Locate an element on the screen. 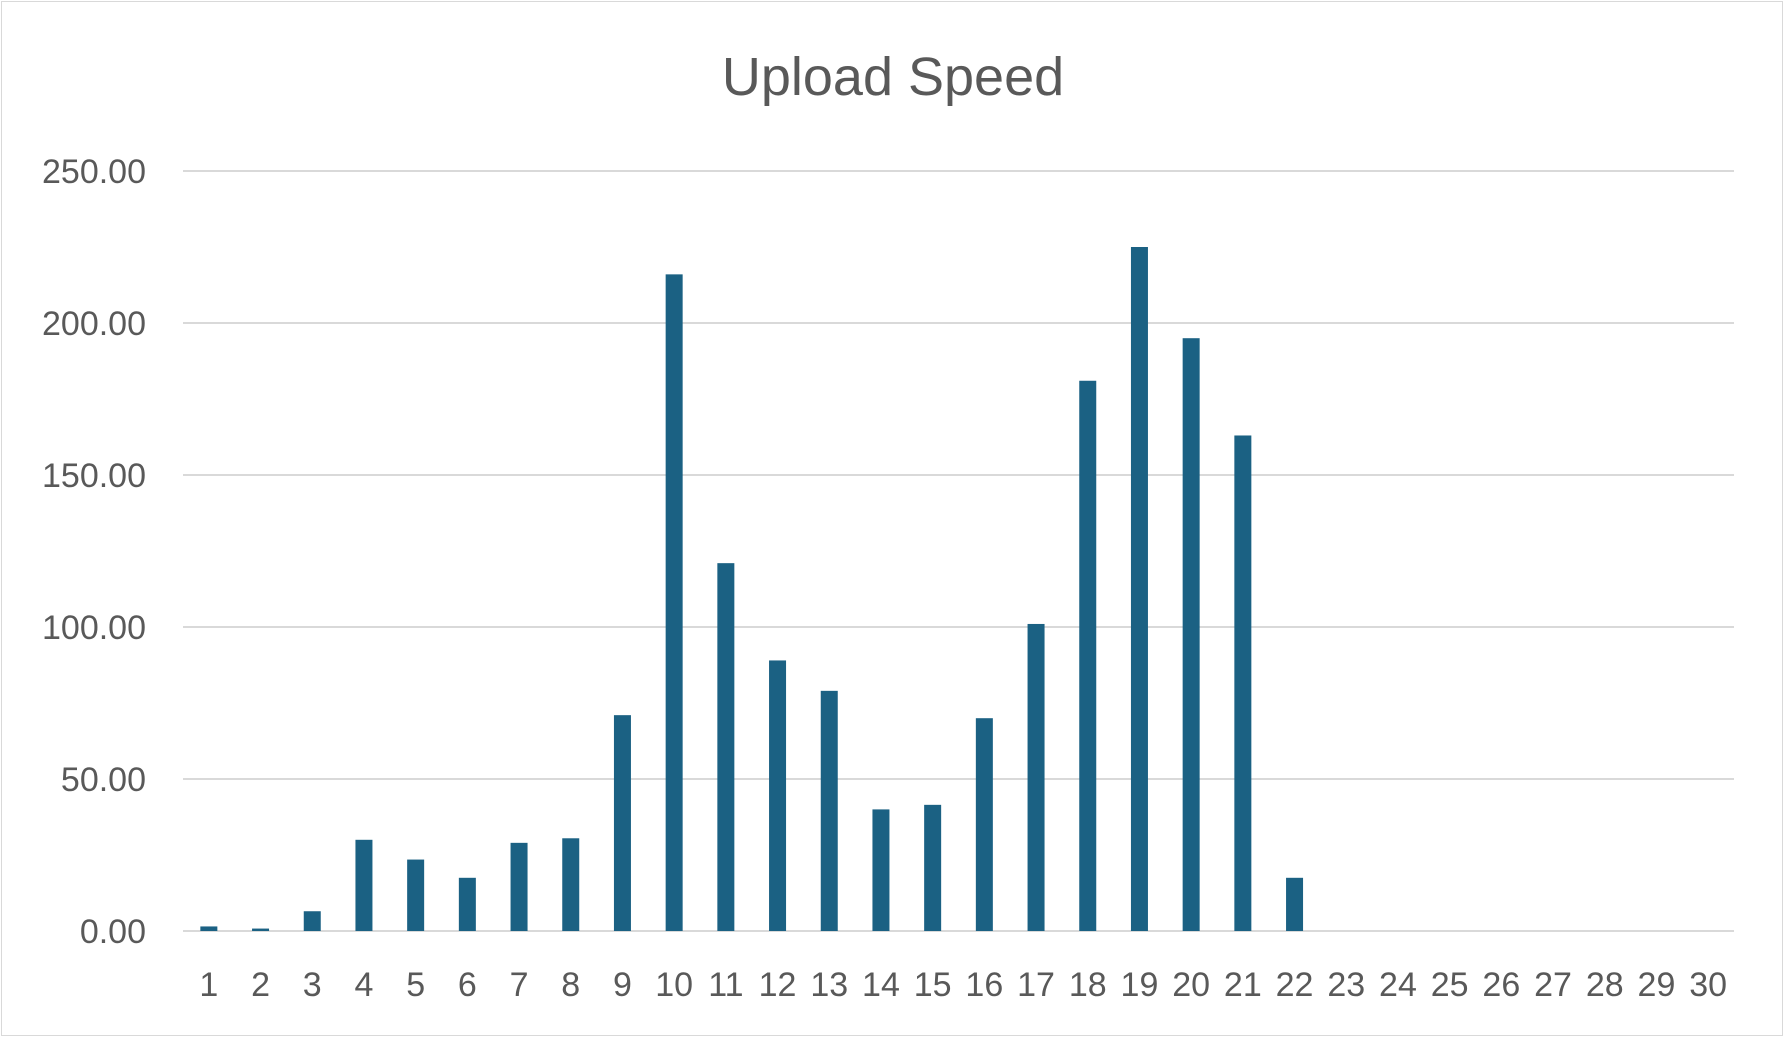 The image size is (1786, 1039). y-tick-label: 250.00 is located at coordinates (94, 172).